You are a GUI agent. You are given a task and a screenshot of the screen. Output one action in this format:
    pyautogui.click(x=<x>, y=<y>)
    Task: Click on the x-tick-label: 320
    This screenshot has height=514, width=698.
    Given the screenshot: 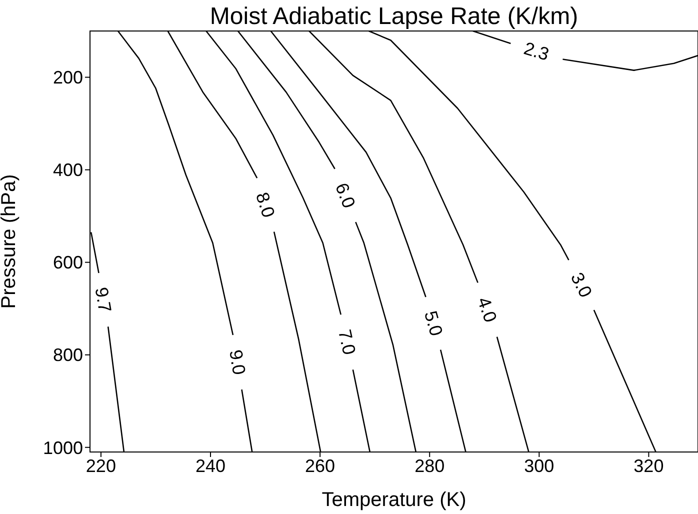 What is the action you would take?
    pyautogui.click(x=649, y=466)
    